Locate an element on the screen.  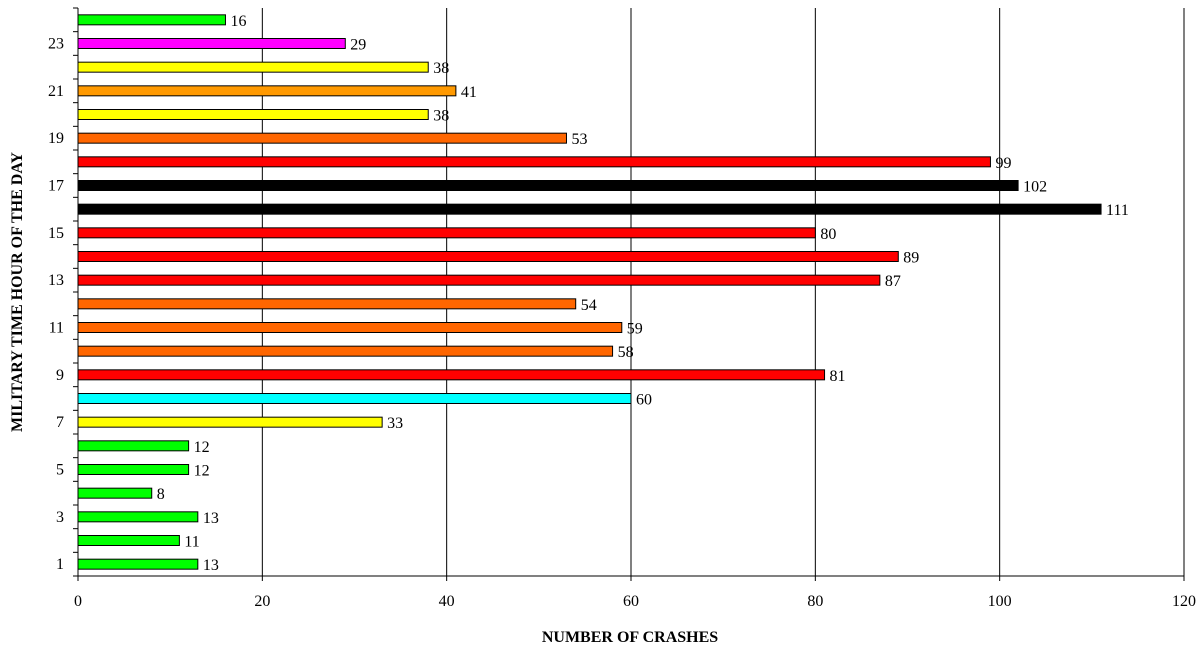
data-label-hour-10: 58 is located at coordinates (626, 352).